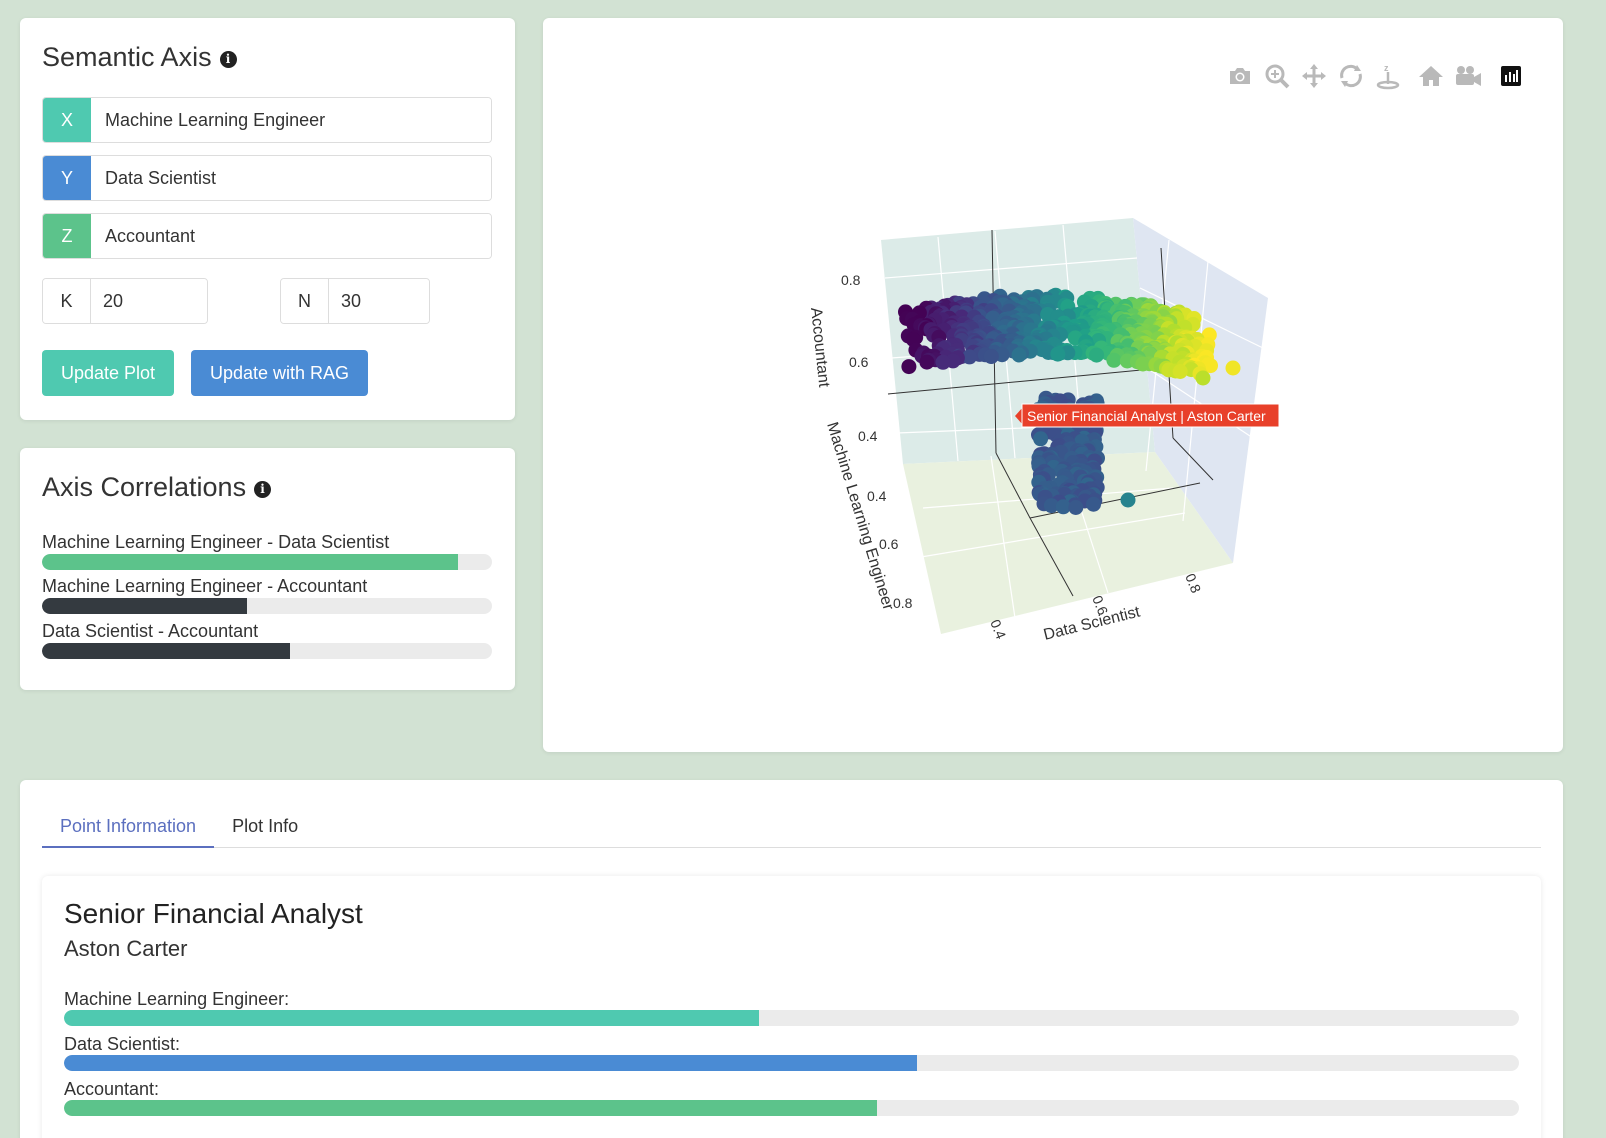 This screenshot has width=1606, height=1138. Describe the element at coordinates (128, 823) in the screenshot. I see `tab-point-information: Point Information` at that location.